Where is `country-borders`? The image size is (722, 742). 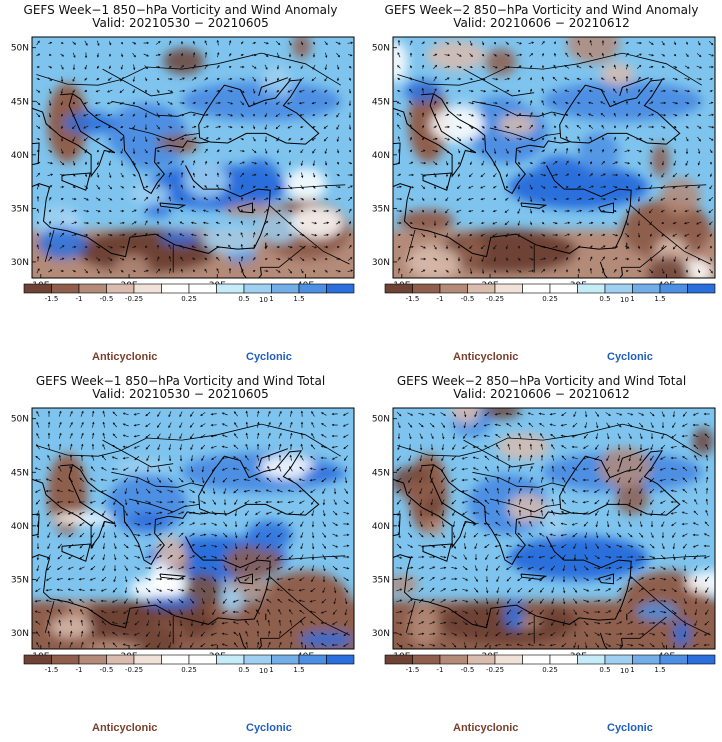 country-borders is located at coordinates (193, 162).